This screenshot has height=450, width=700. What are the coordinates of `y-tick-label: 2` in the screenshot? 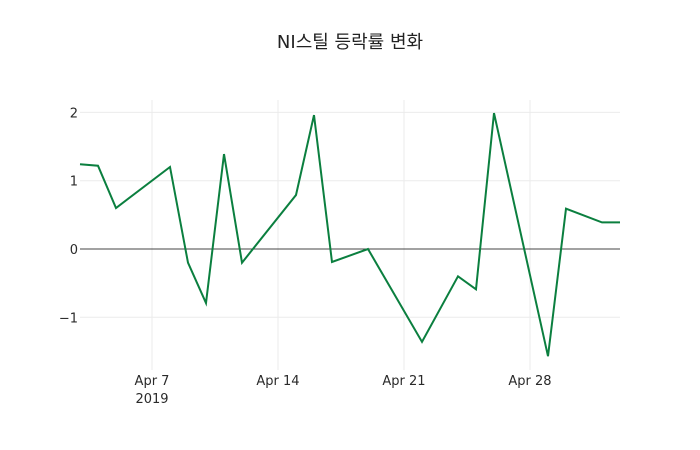 It's located at (74, 113).